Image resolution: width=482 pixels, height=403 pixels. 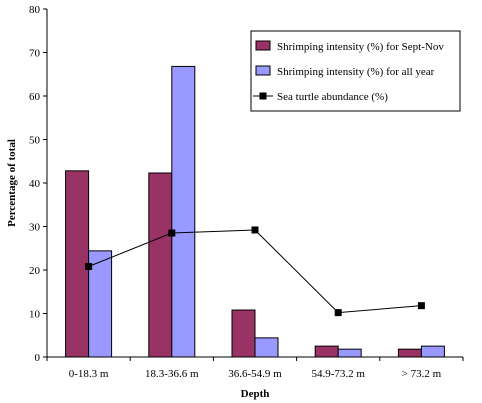 I want to click on y-tick-label: 60, so click(x=35, y=97).